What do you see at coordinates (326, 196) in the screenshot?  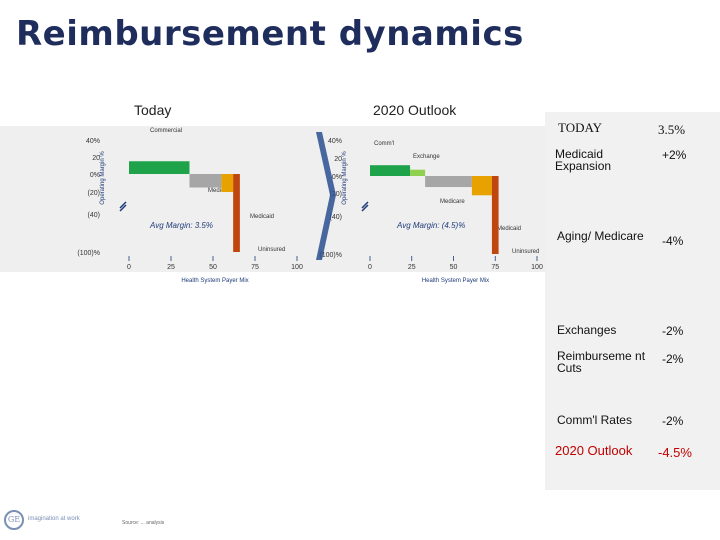 I see `chevron-right-icon` at bounding box center [326, 196].